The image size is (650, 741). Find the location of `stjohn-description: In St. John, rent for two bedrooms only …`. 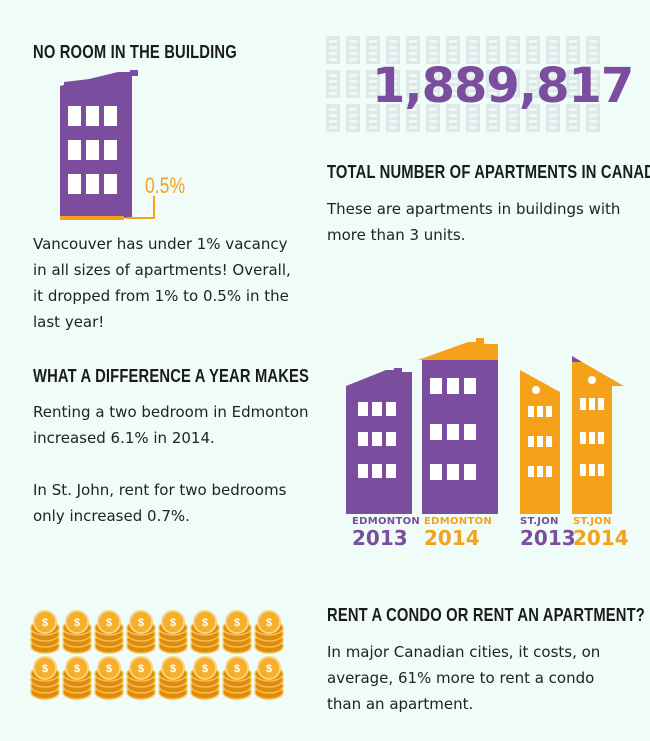

stjohn-description: In St. John, rent for two bedrooms only … is located at coordinates (178, 503).